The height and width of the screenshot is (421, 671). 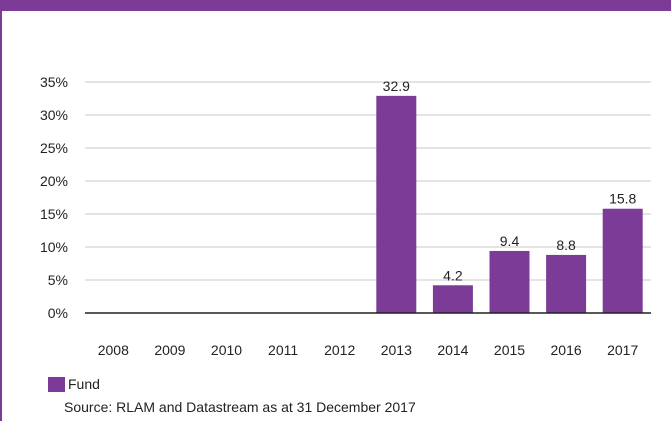 What do you see at coordinates (509, 350) in the screenshot?
I see `x-tick-label: 2015` at bounding box center [509, 350].